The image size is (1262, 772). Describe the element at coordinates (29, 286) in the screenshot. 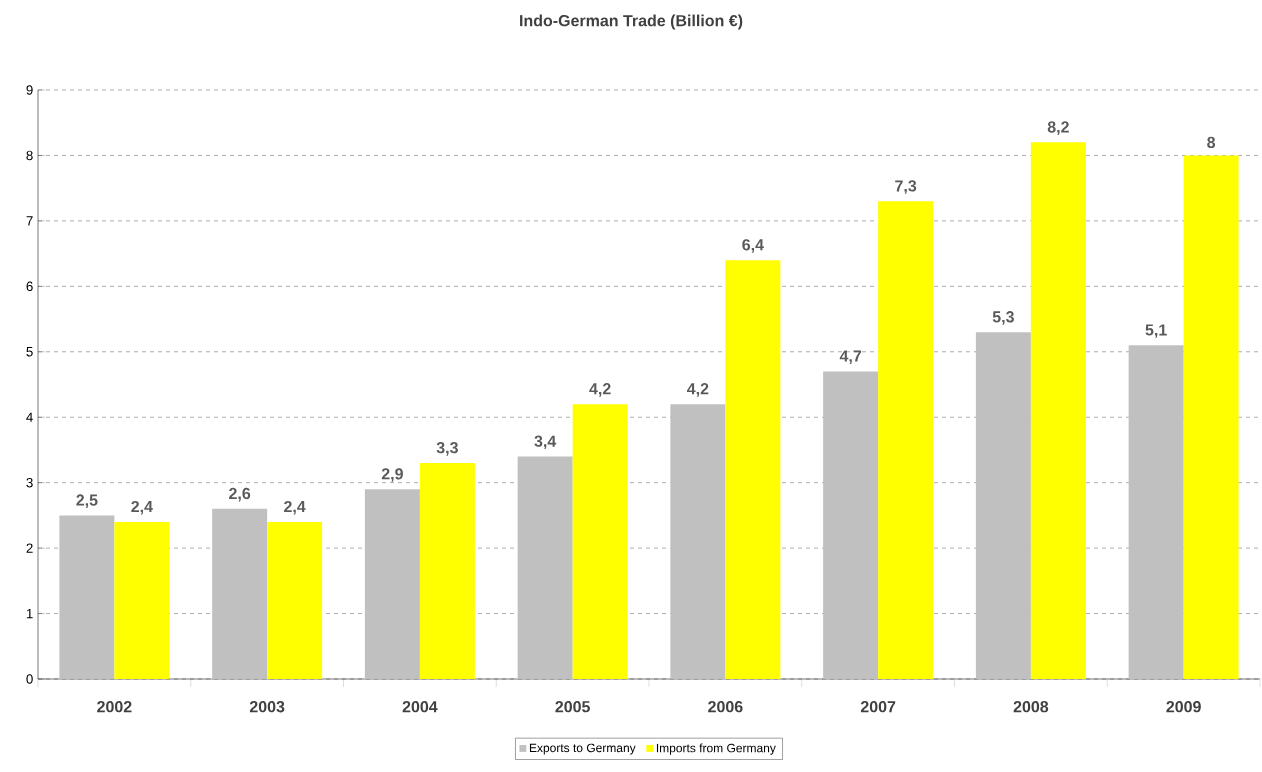

I see `y-tick-label: 6` at that location.